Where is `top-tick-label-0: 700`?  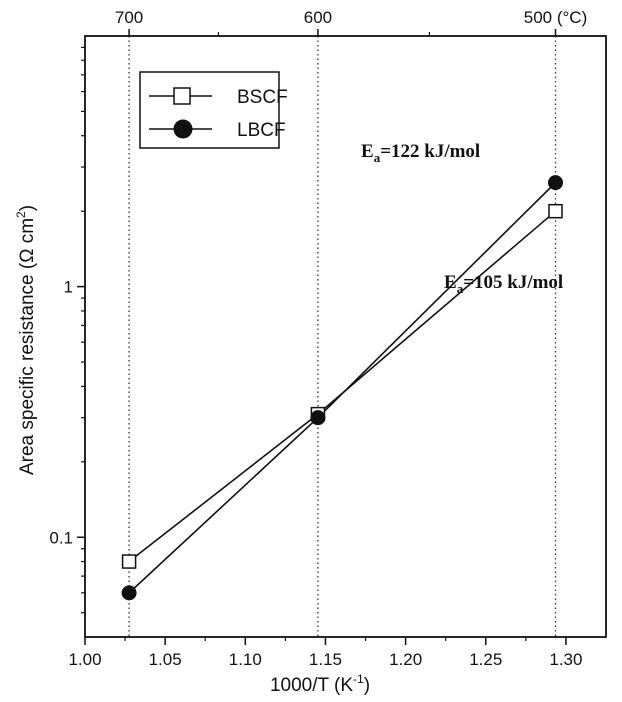
top-tick-label-0: 700 is located at coordinates (129, 17).